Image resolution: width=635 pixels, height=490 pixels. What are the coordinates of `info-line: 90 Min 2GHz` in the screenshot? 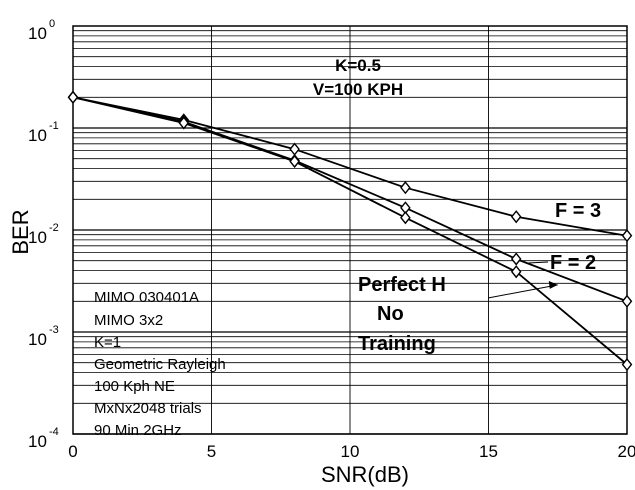 It's located at (138, 430).